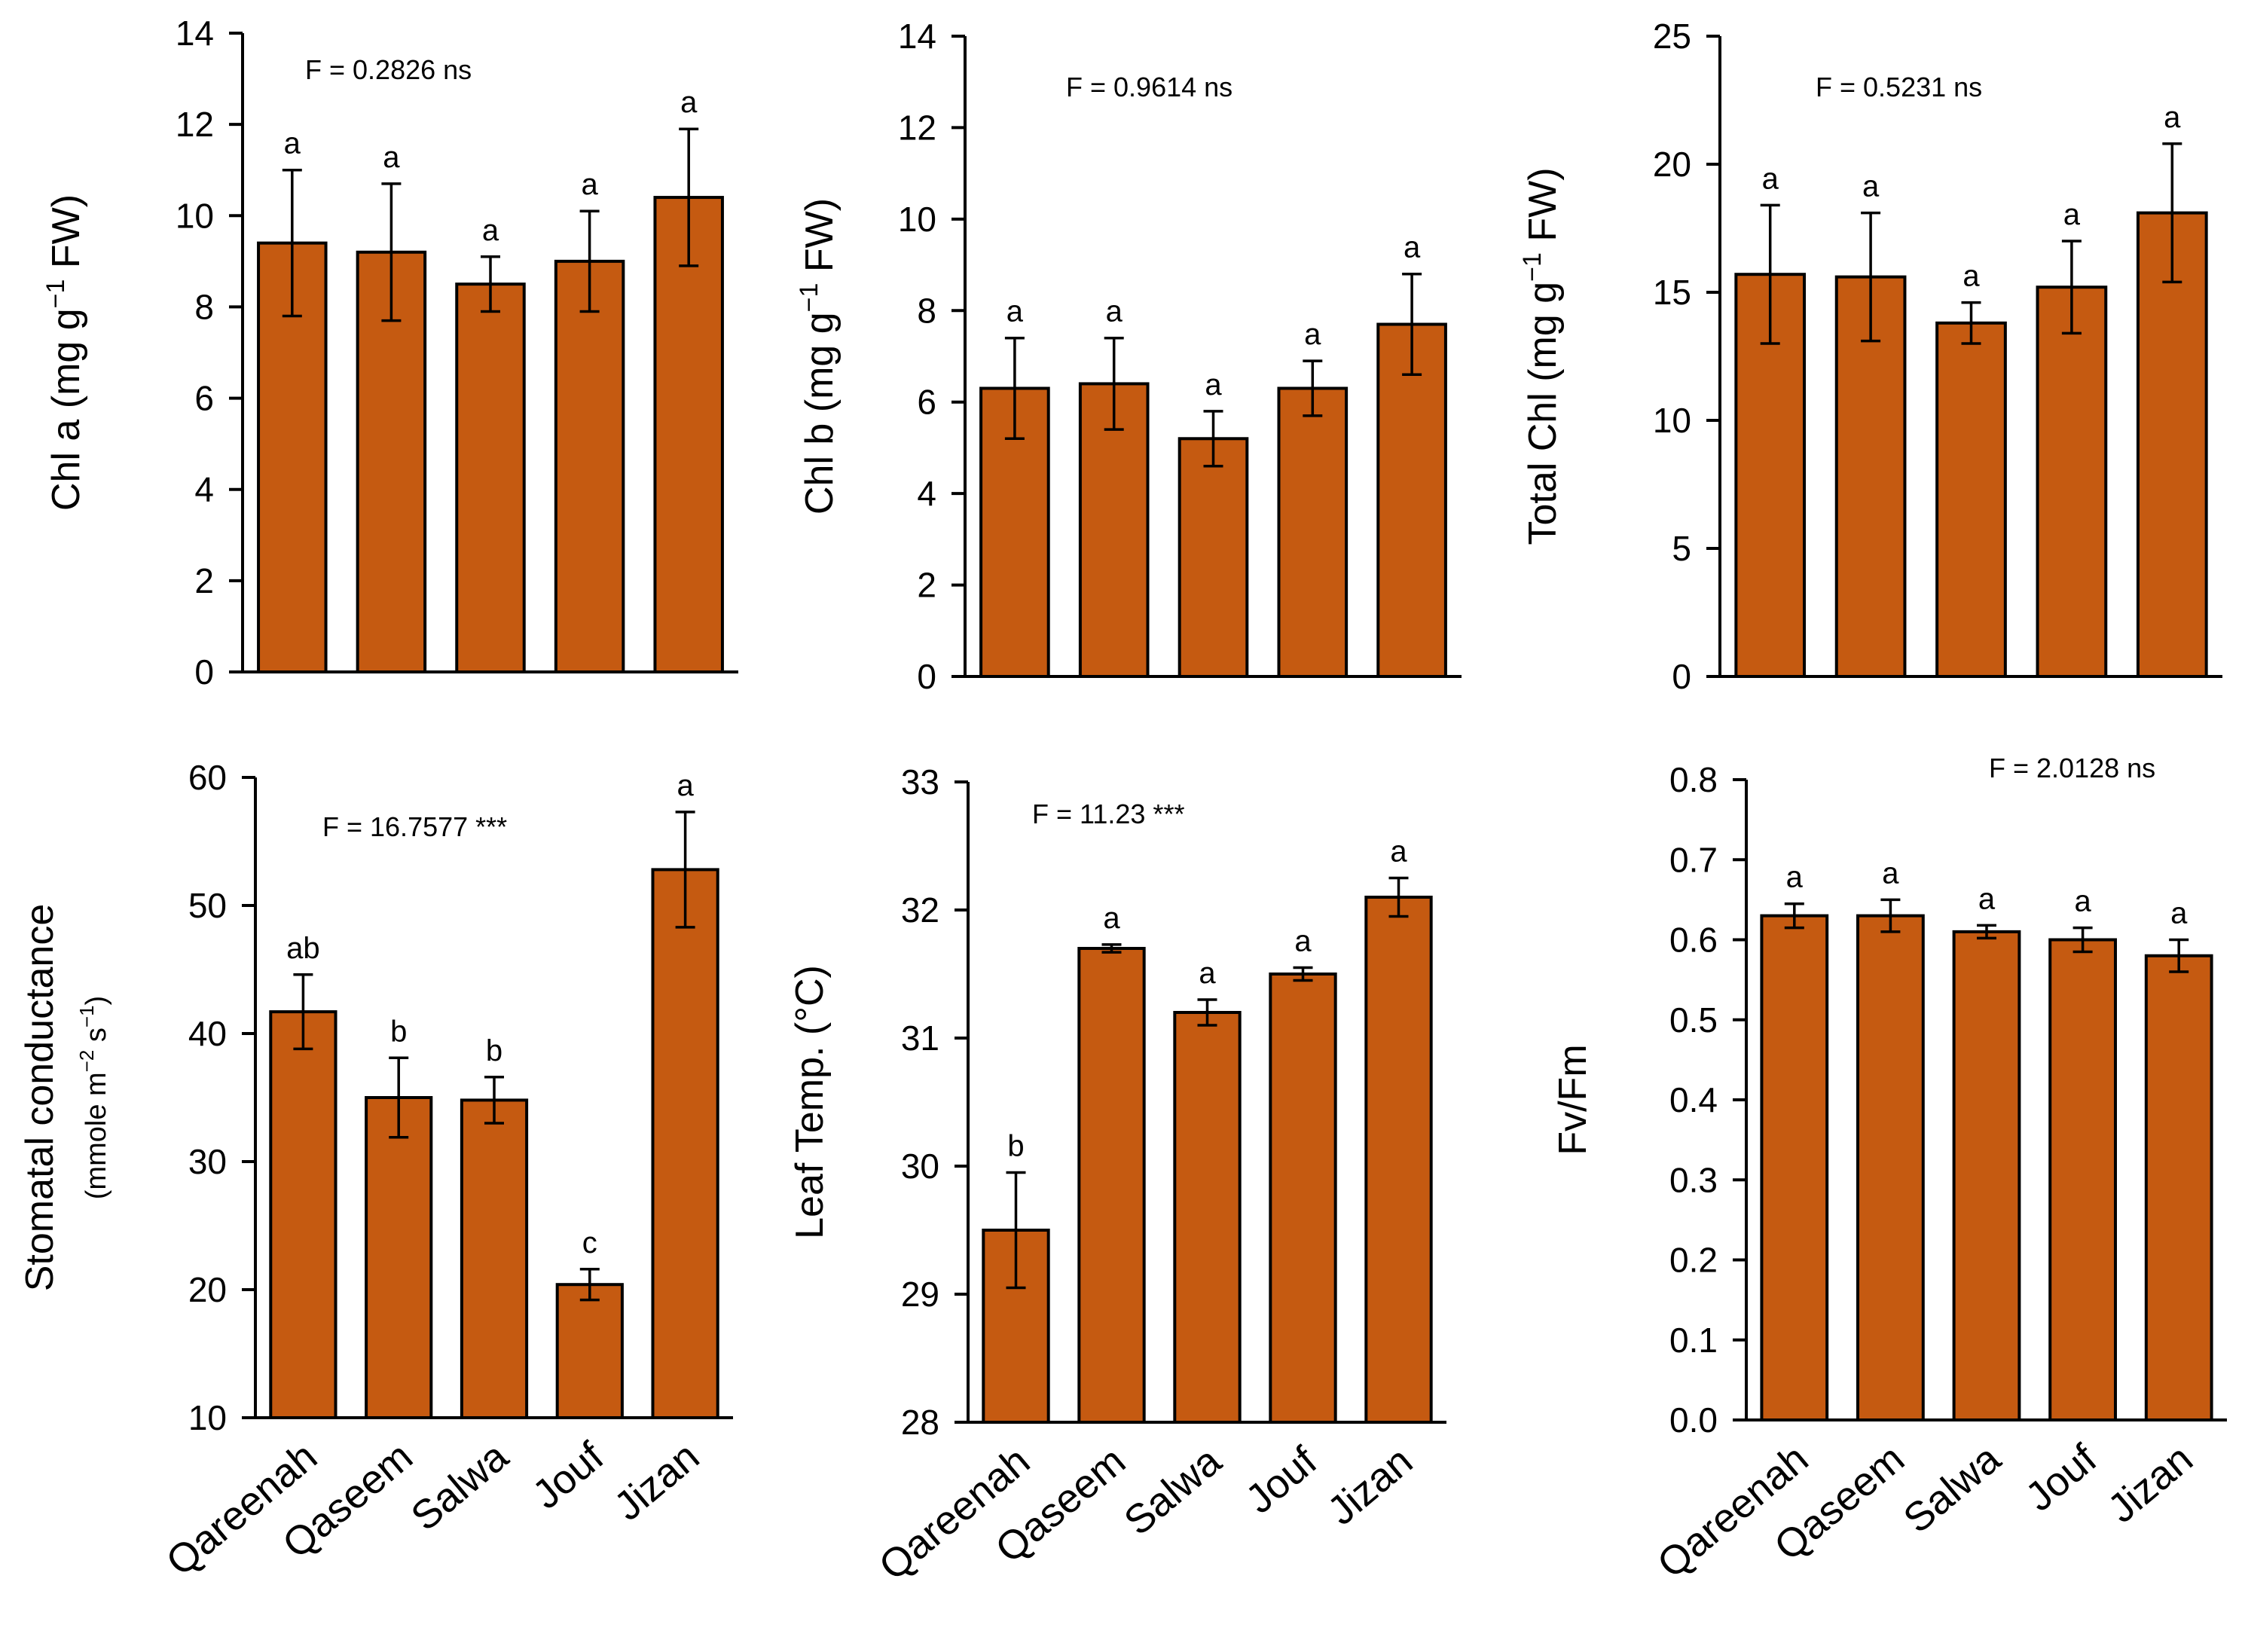 The height and width of the screenshot is (1652, 2242). I want to click on y-tick-label: 0.1, so click(1694, 1340).